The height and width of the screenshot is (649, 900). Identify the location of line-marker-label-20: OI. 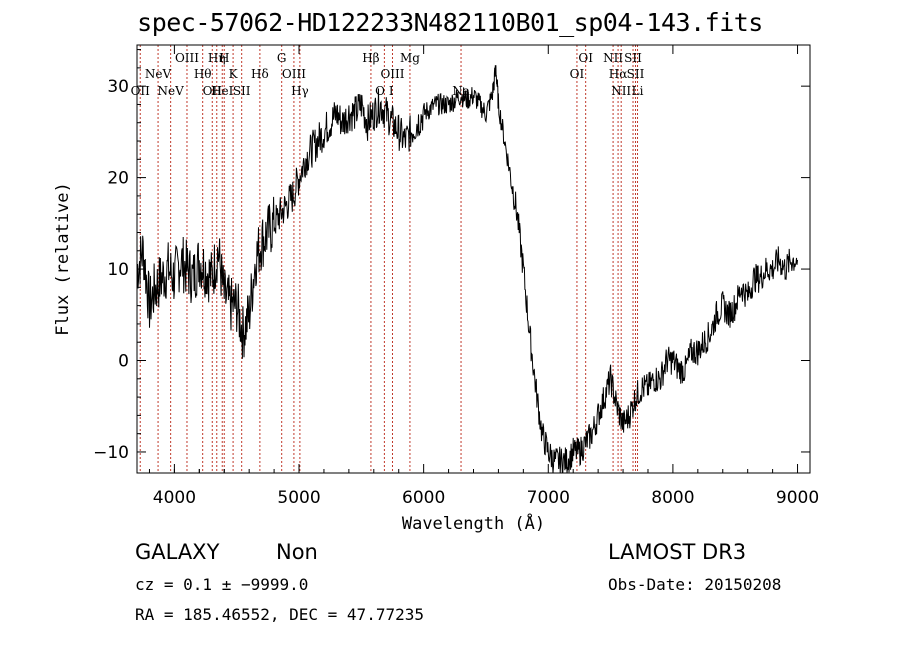
(577, 74).